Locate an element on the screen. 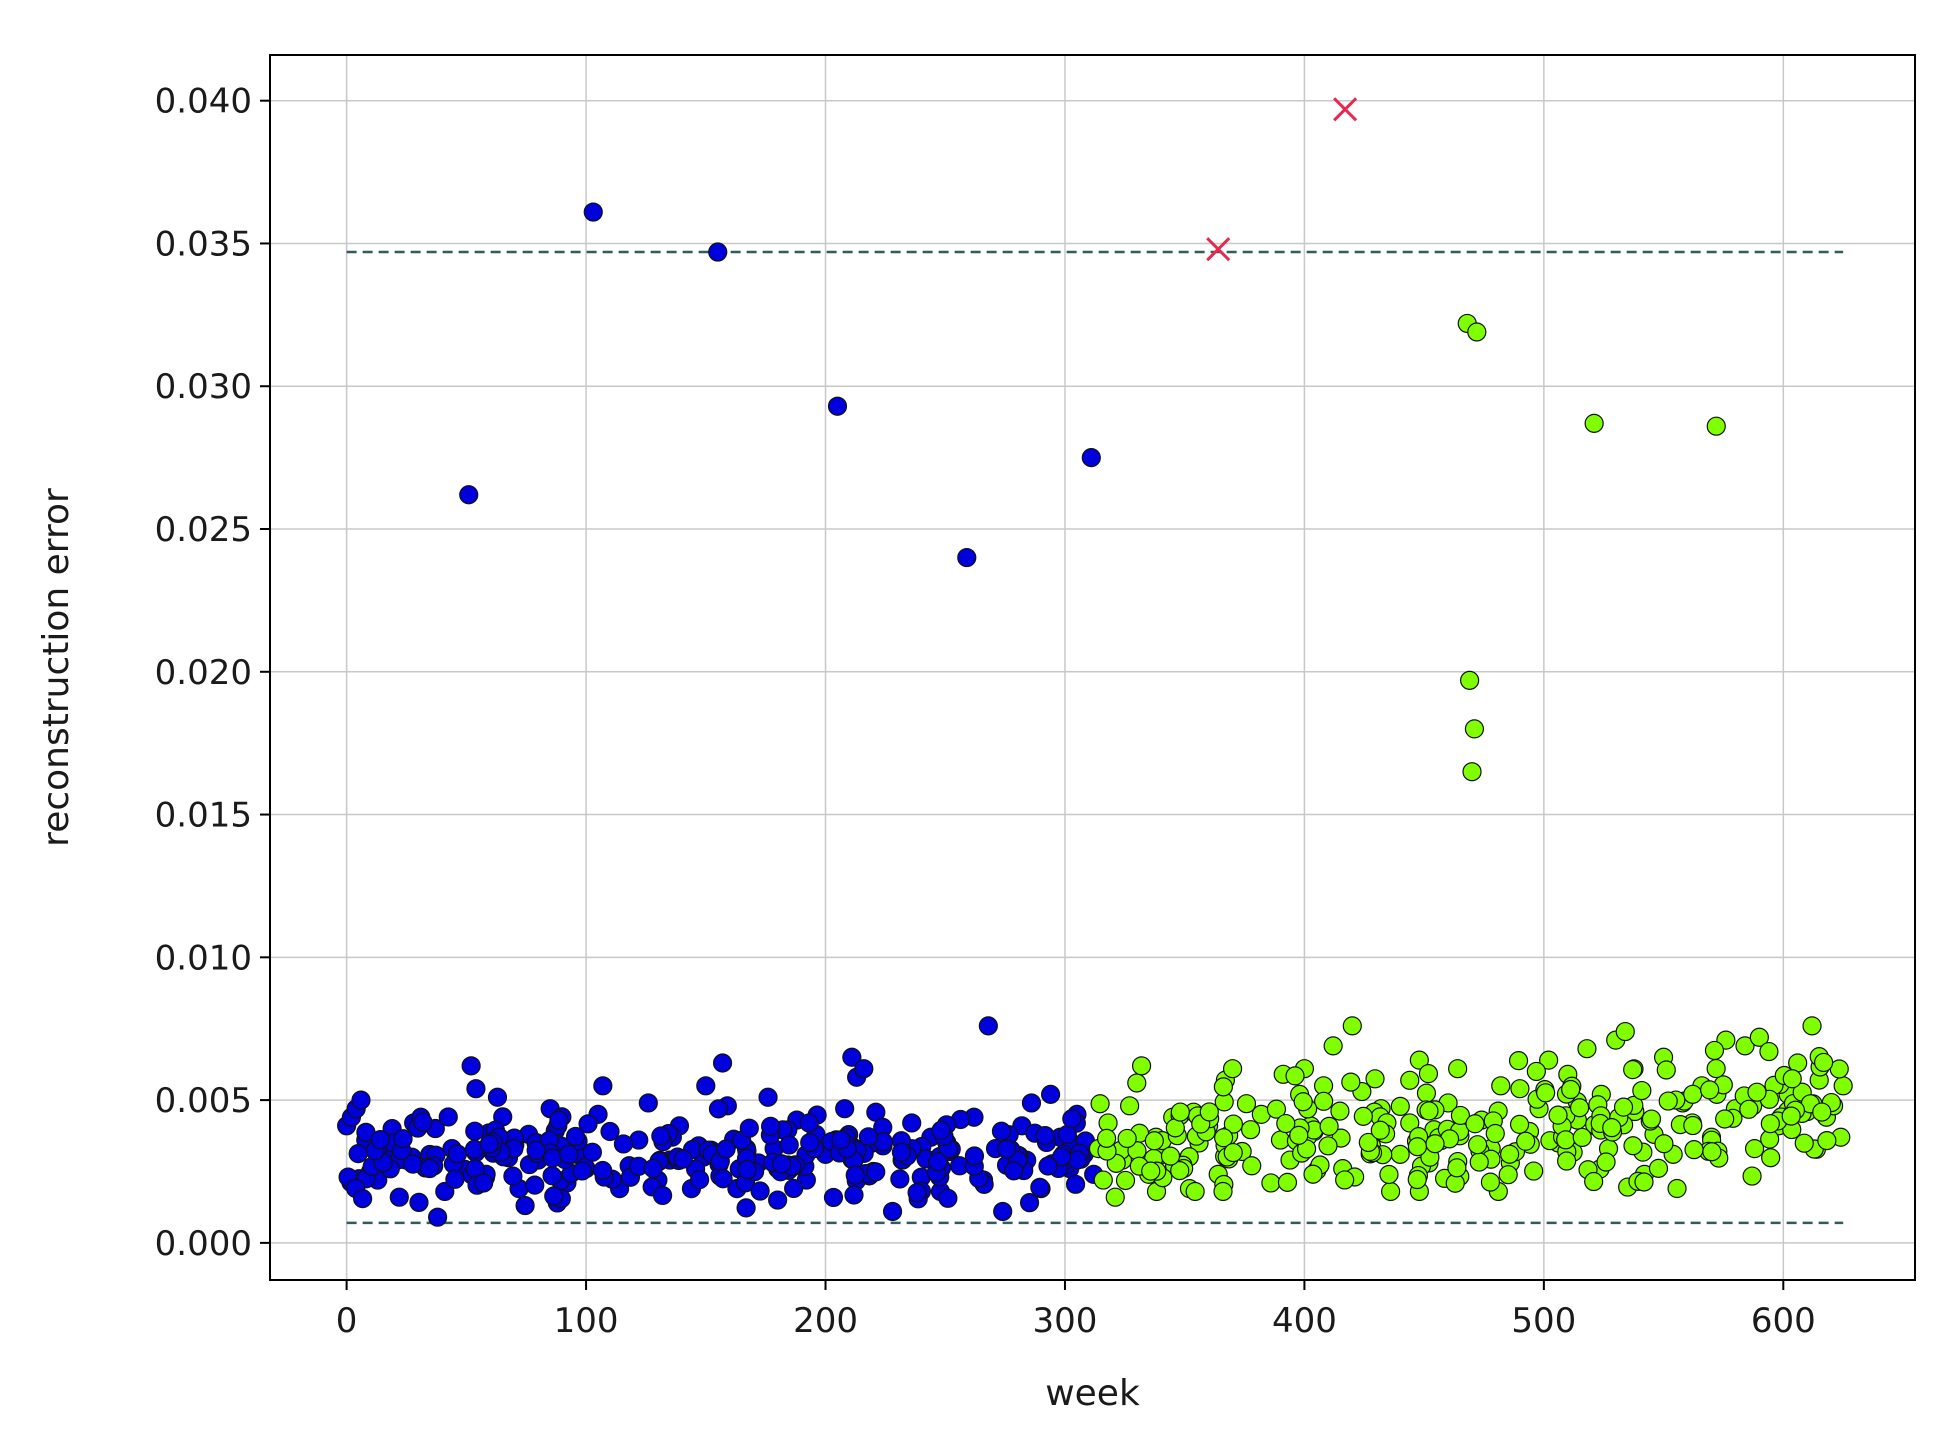 The width and height of the screenshot is (1942, 1437). y-tick-label: 0.010 is located at coordinates (203, 958).